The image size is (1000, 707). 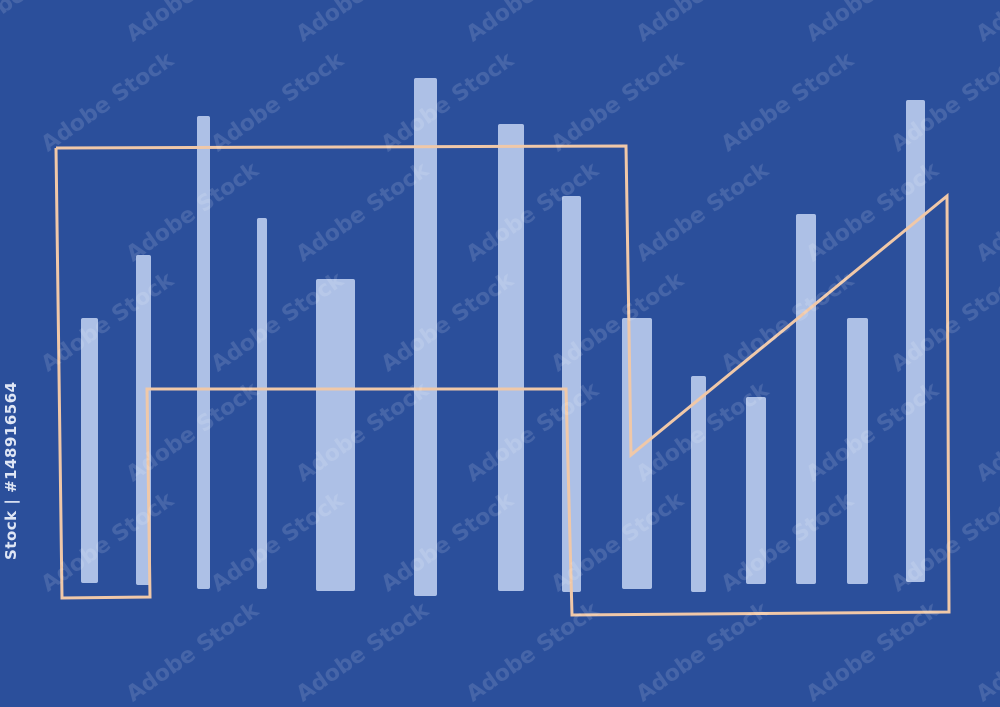 I want to click on stock-id-label: Stock | #148916564, so click(x=11, y=470).